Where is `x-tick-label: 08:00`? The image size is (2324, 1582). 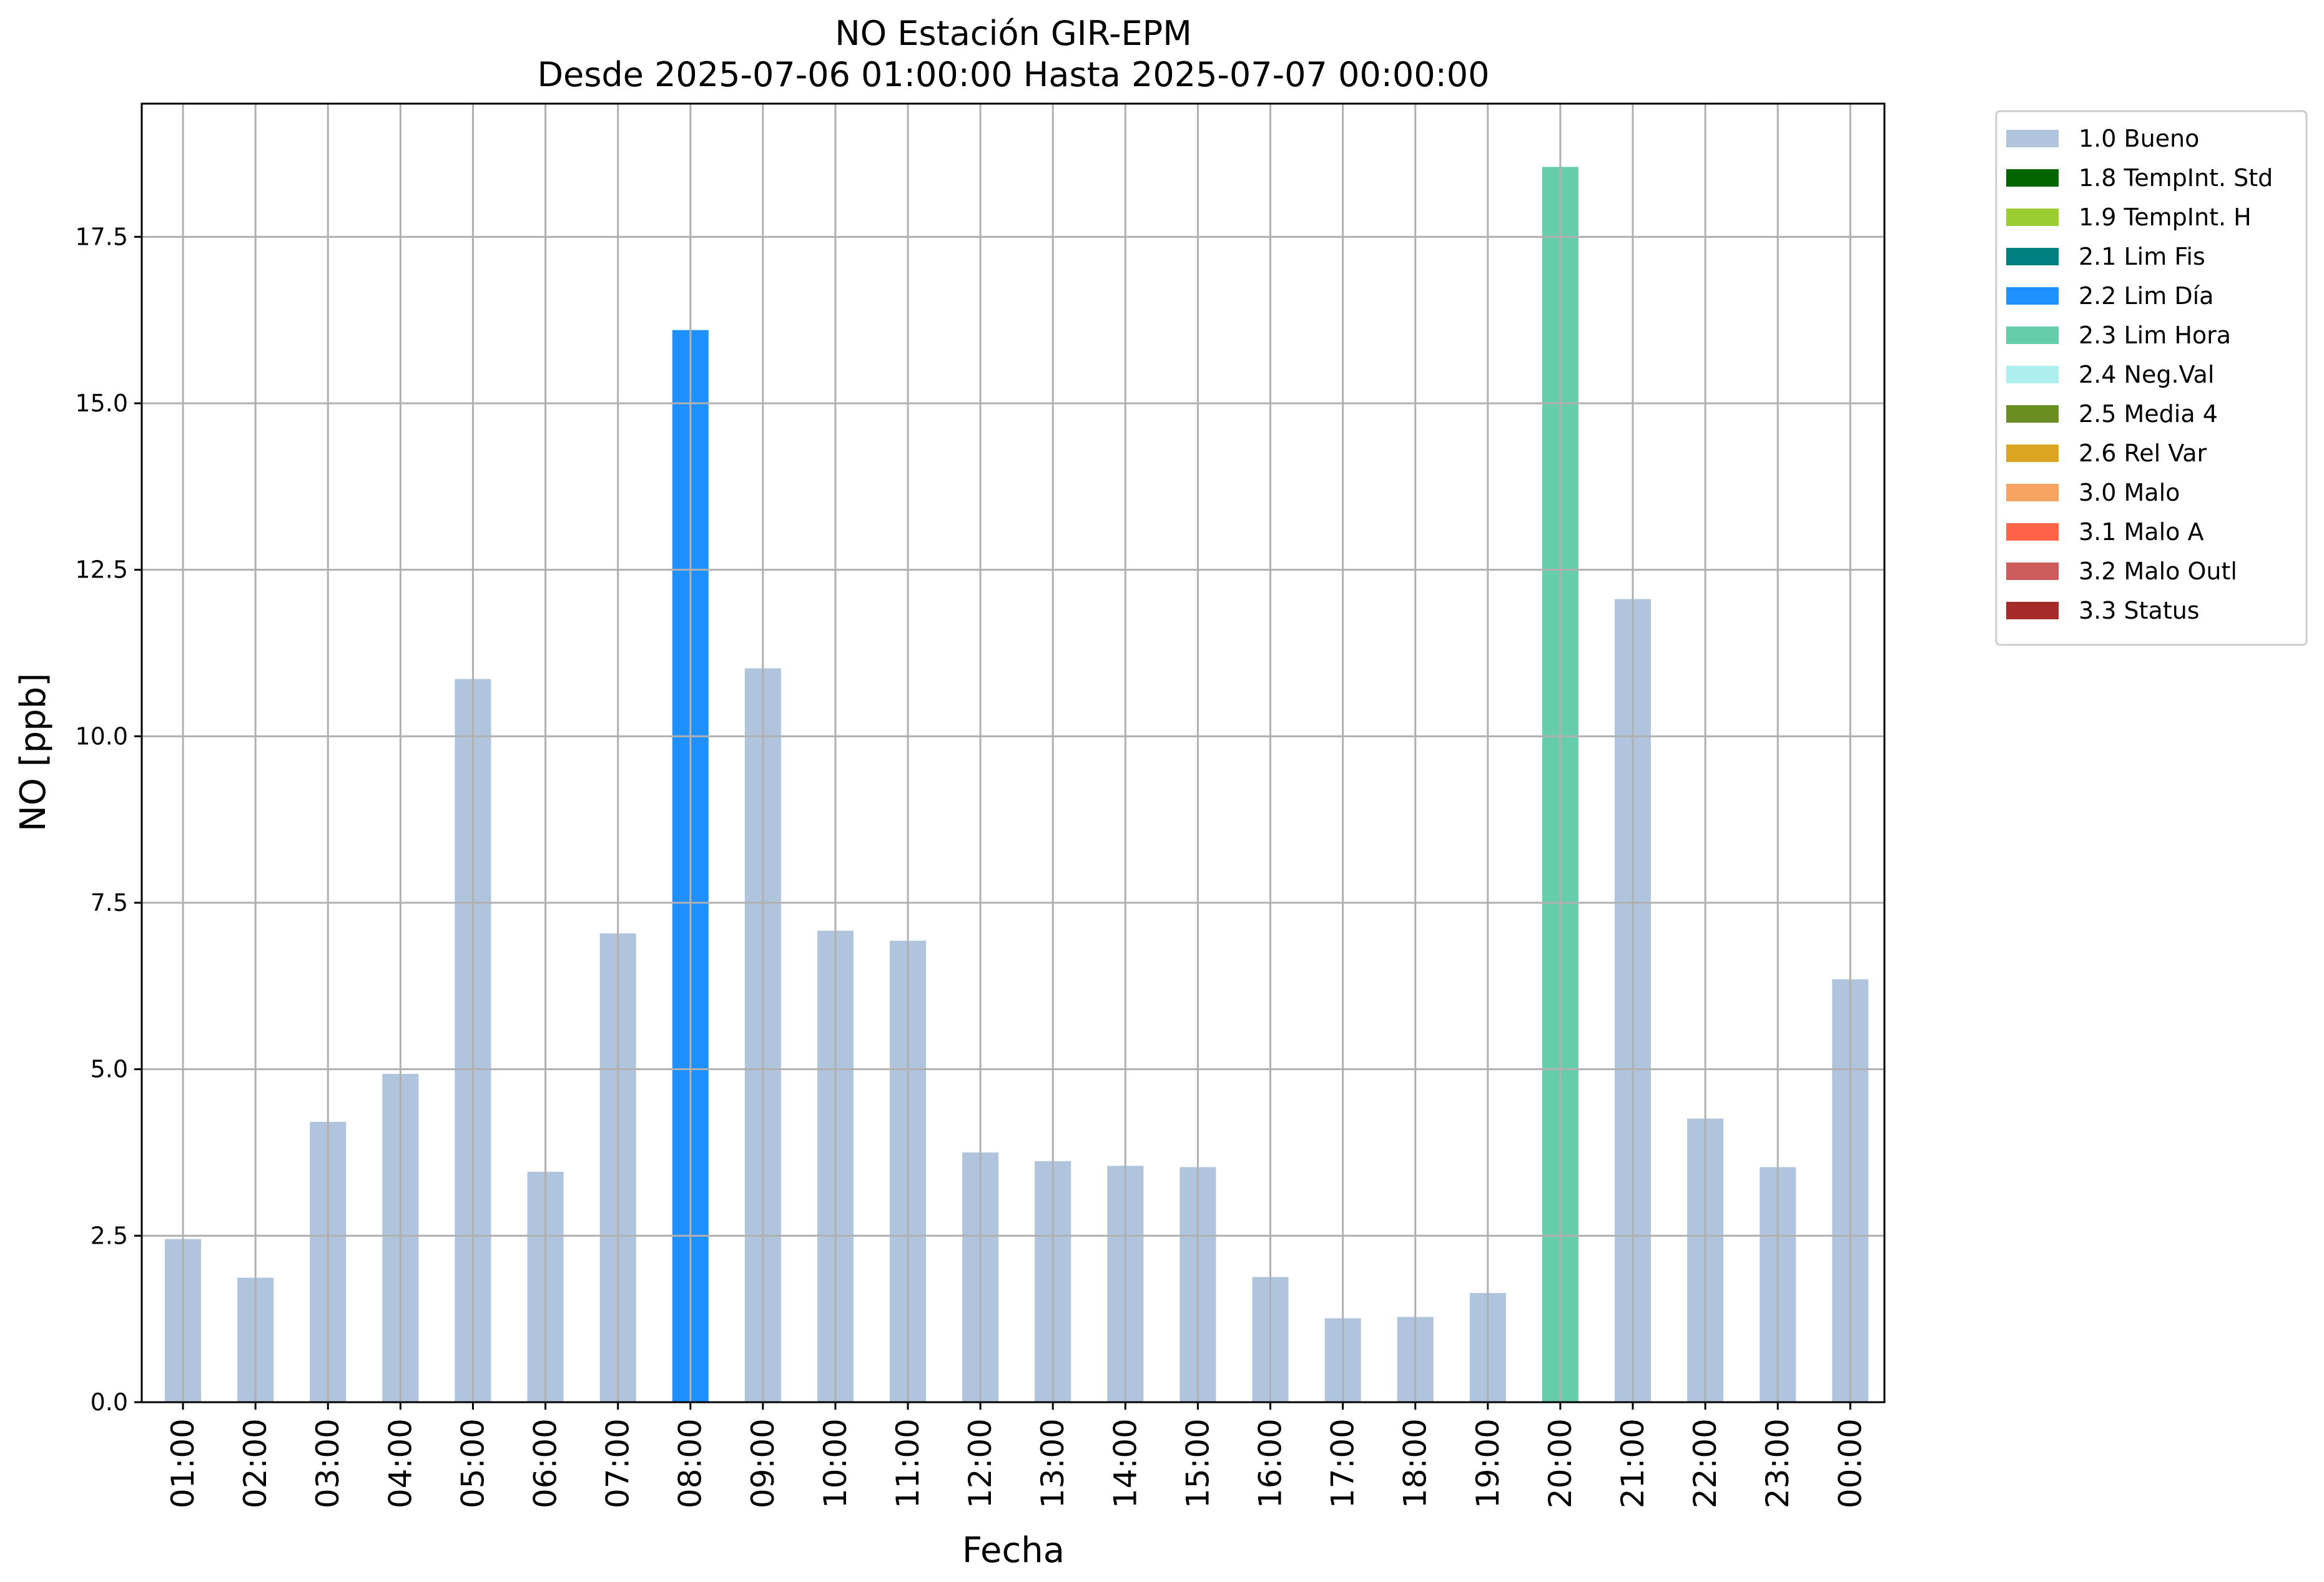 x-tick-label: 08:00 is located at coordinates (690, 1463).